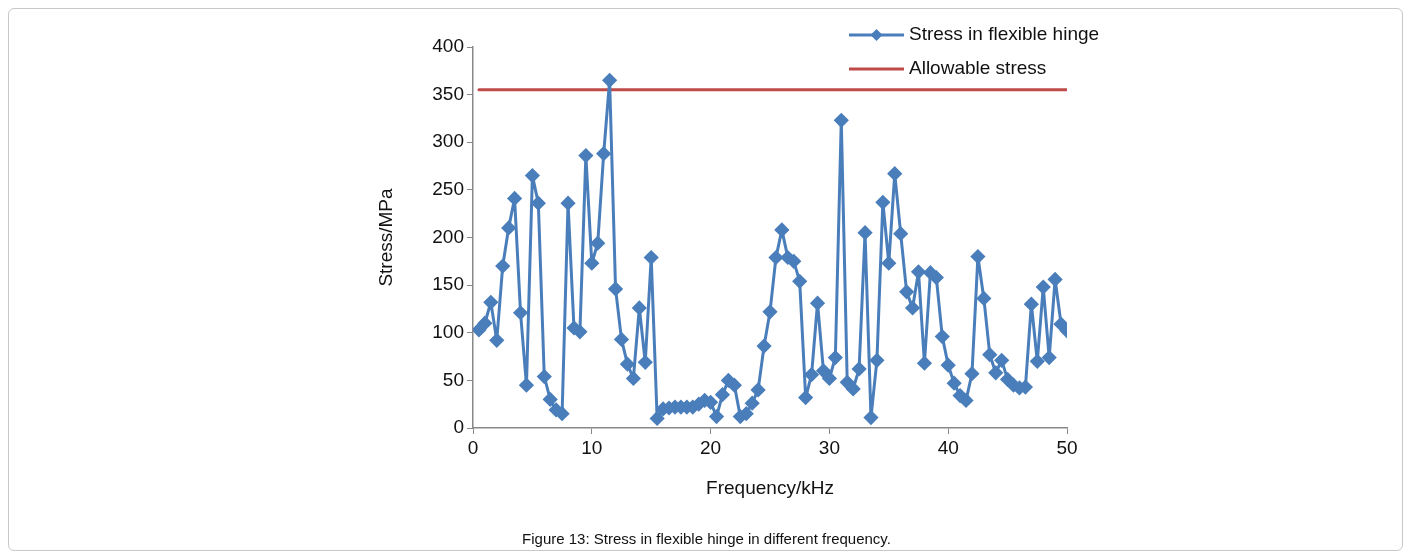 The width and height of the screenshot is (1413, 559). Describe the element at coordinates (1067, 447) in the screenshot. I see `x-tick-label: 50` at that location.